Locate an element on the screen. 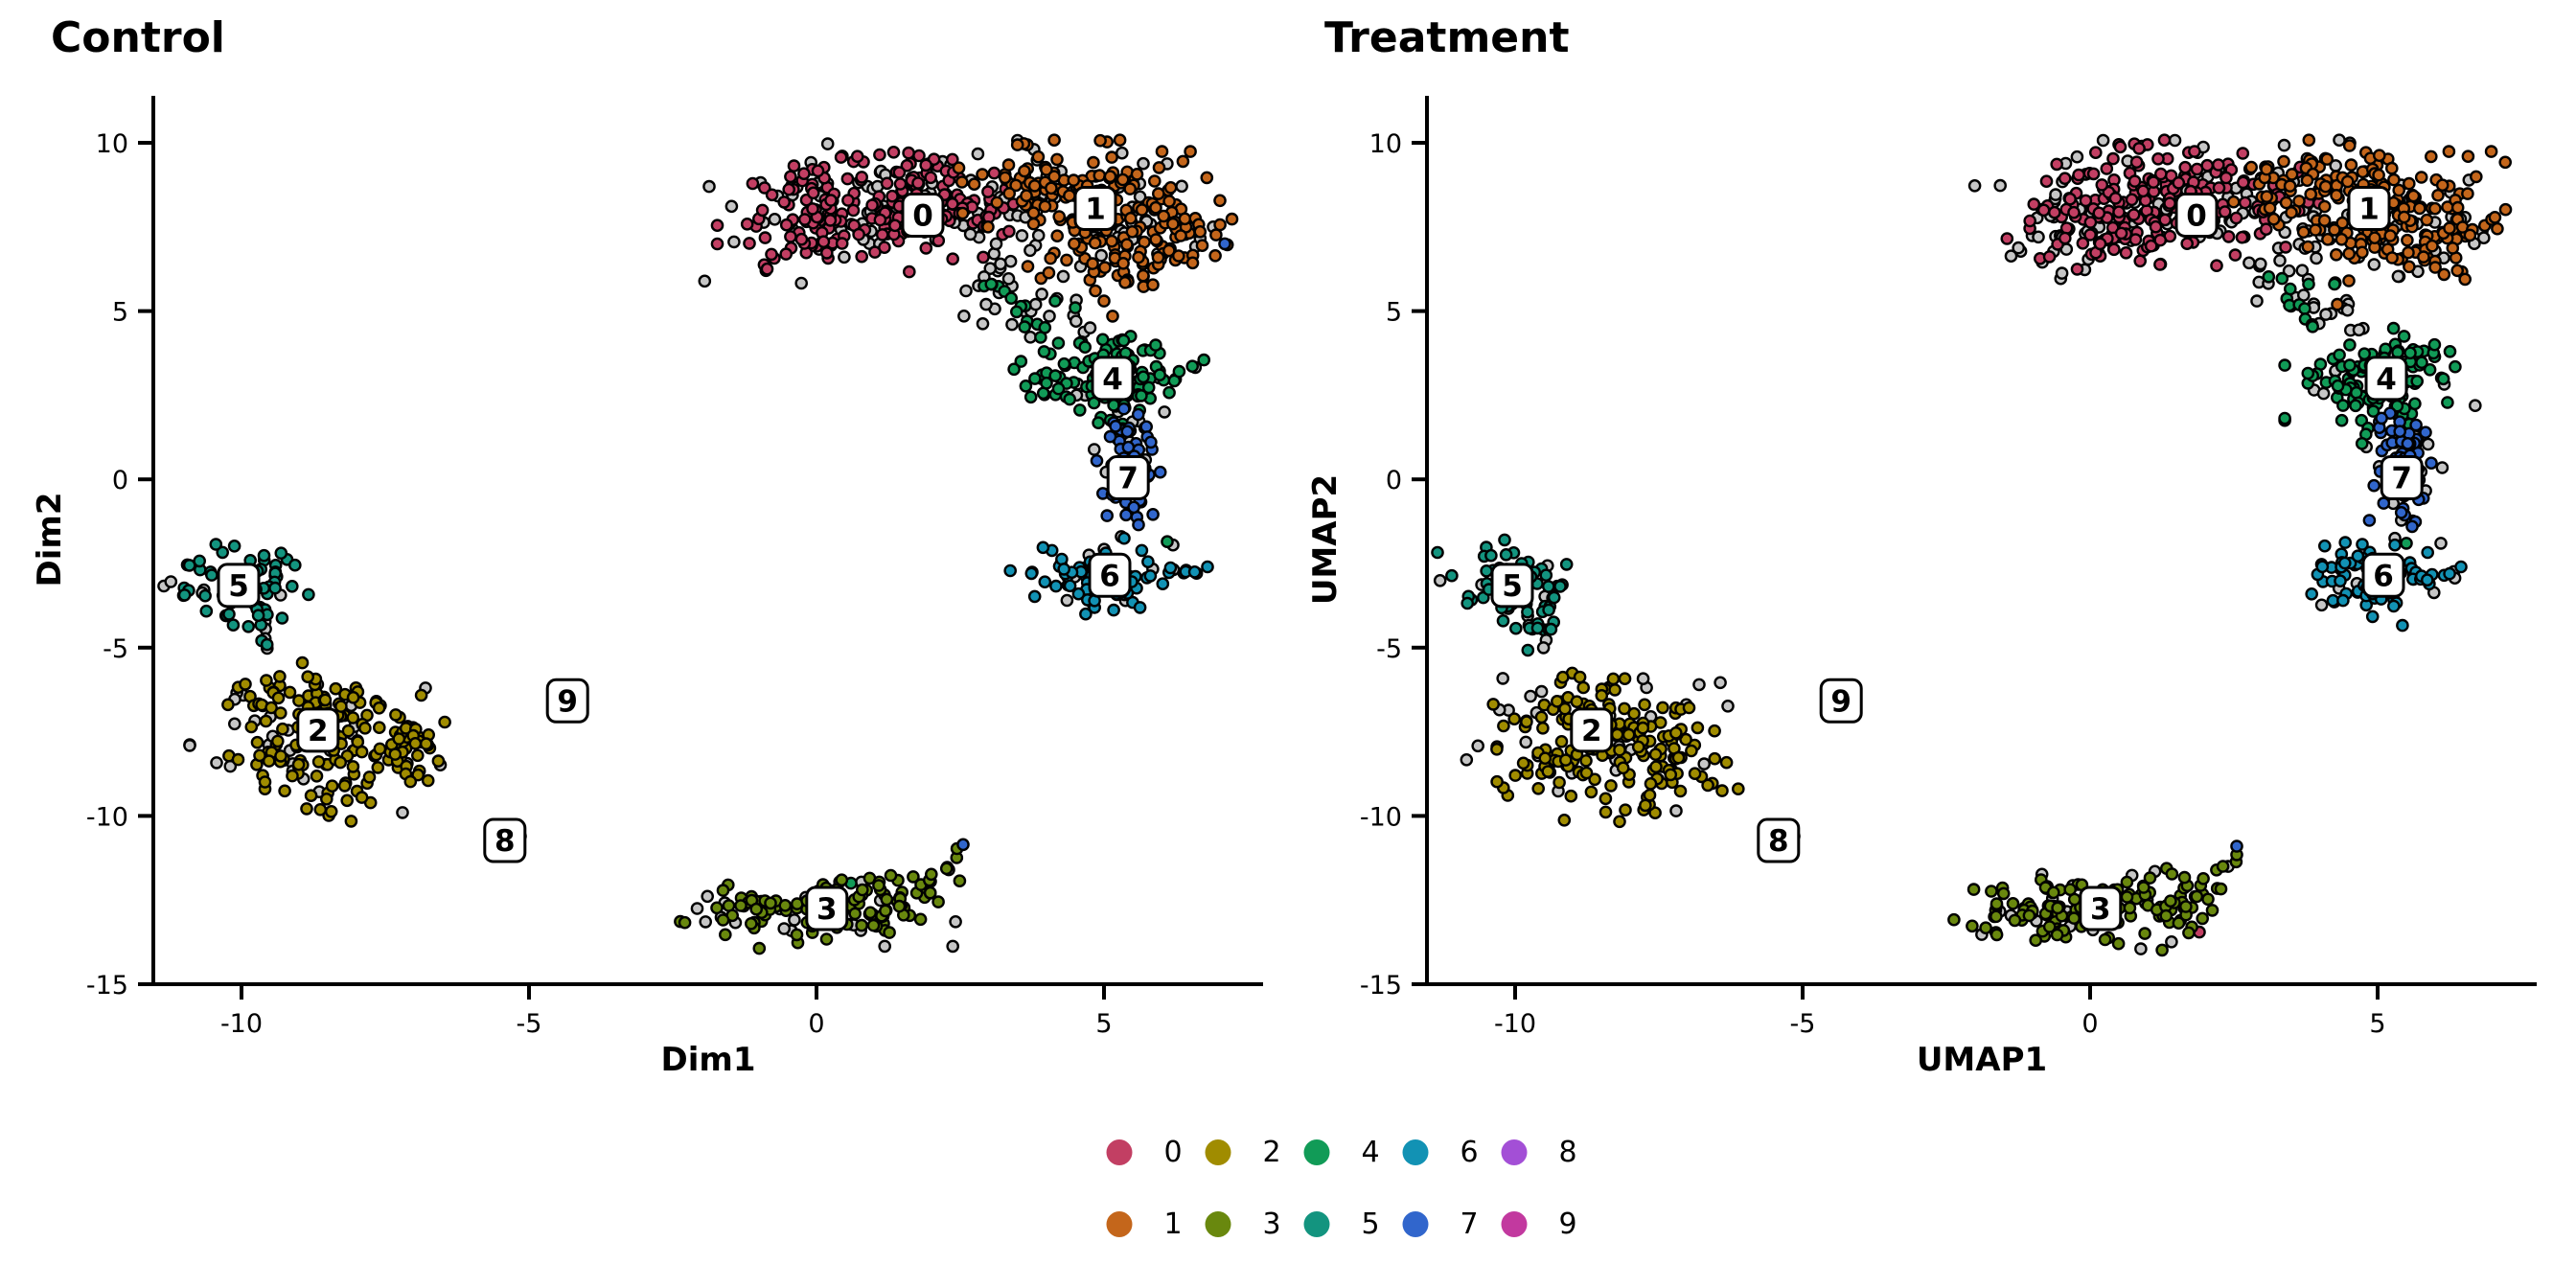 Image resolution: width=2576 pixels, height=1288 pixels. cluster-legend: 0 2 4 6 8 1 3 5 7 9 is located at coordinates (1353, 1199).